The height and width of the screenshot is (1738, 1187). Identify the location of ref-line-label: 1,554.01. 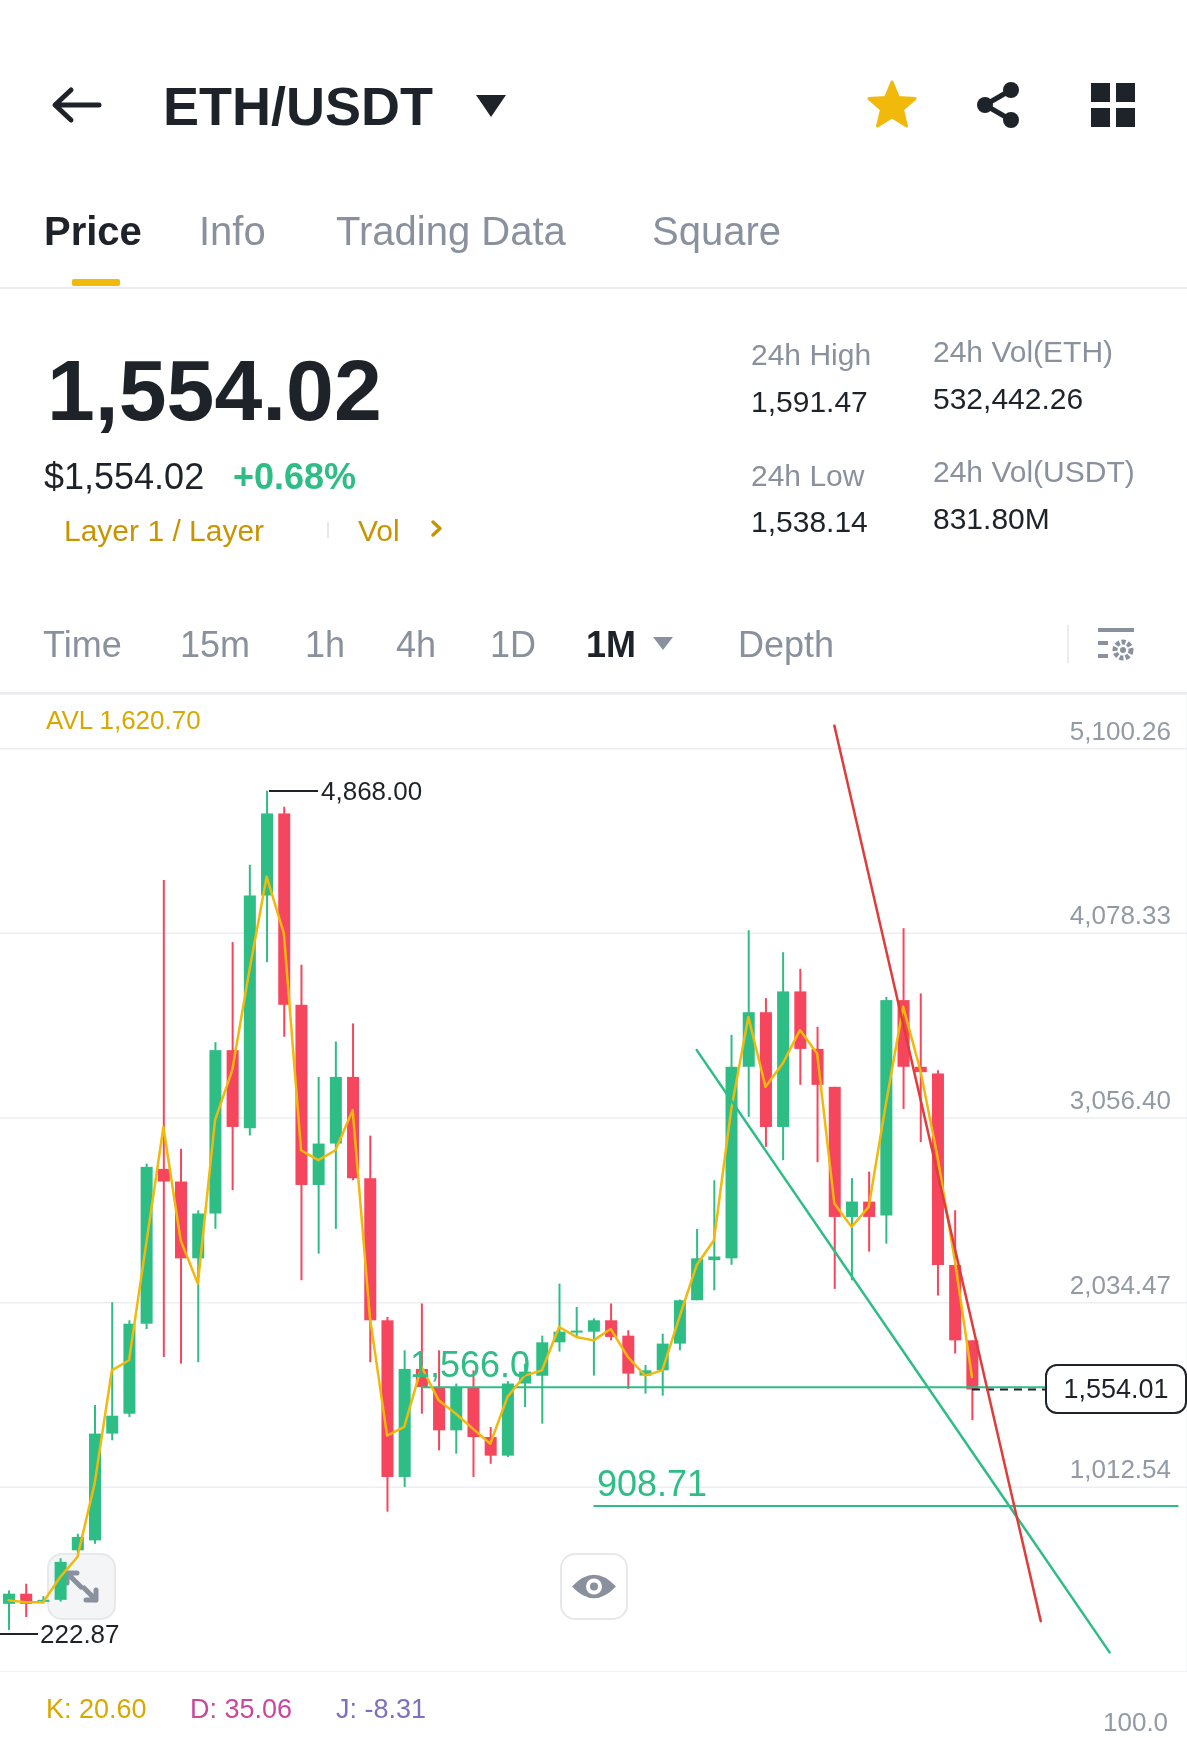
(1116, 1389).